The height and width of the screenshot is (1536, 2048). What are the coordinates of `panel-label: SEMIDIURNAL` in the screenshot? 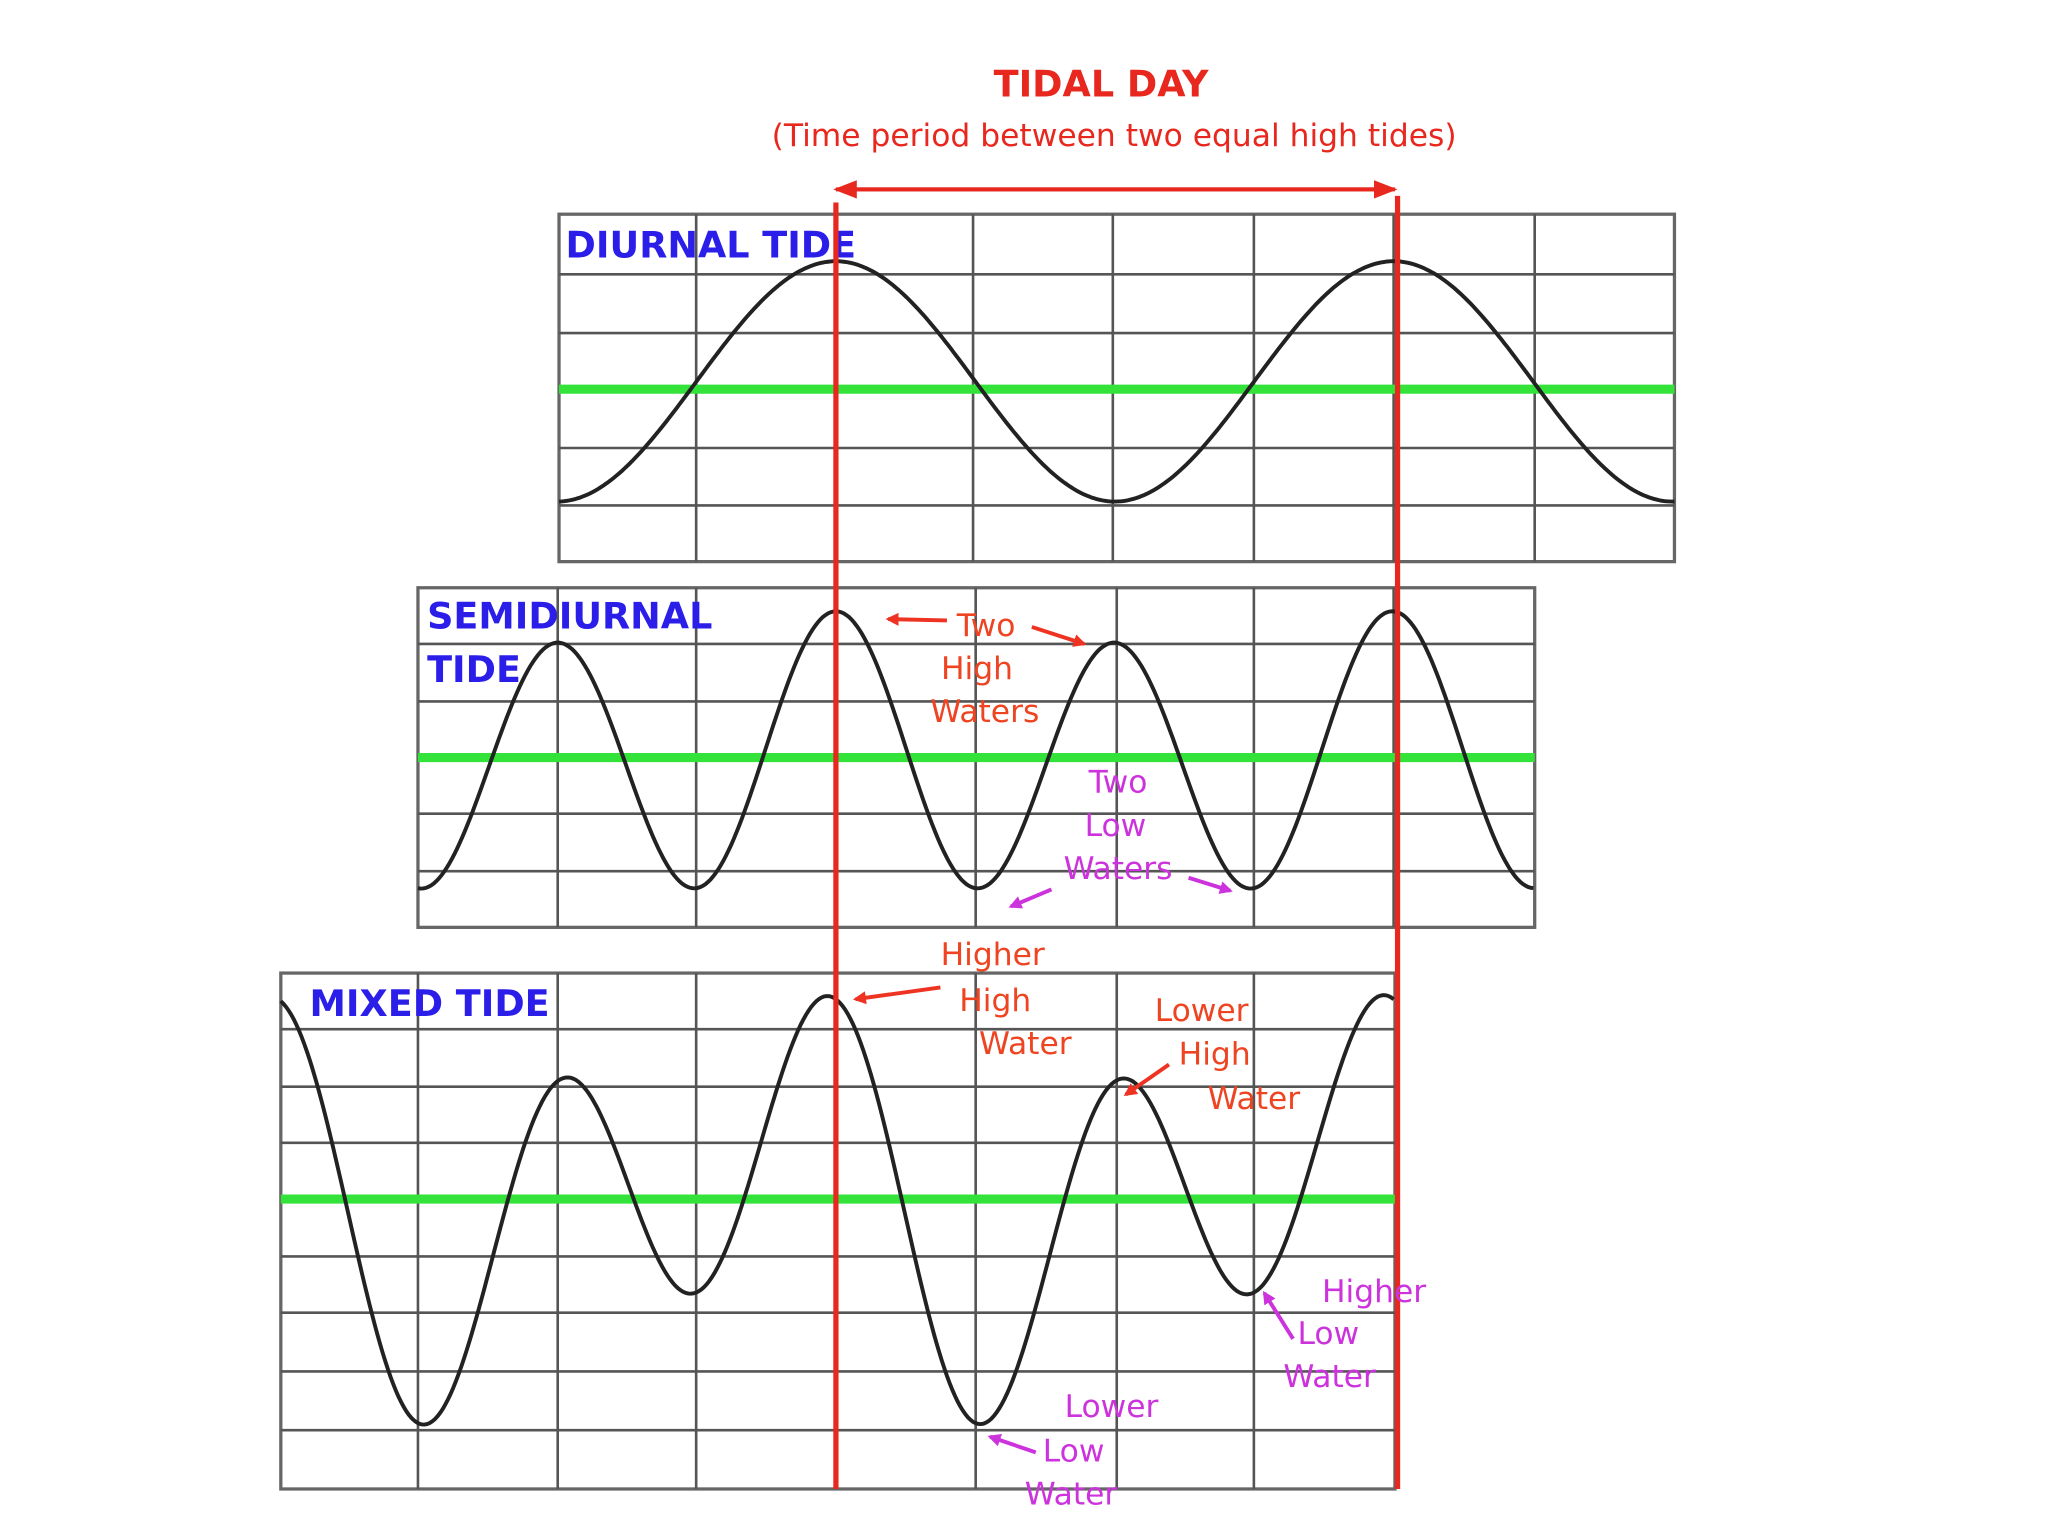 It's located at (569, 615).